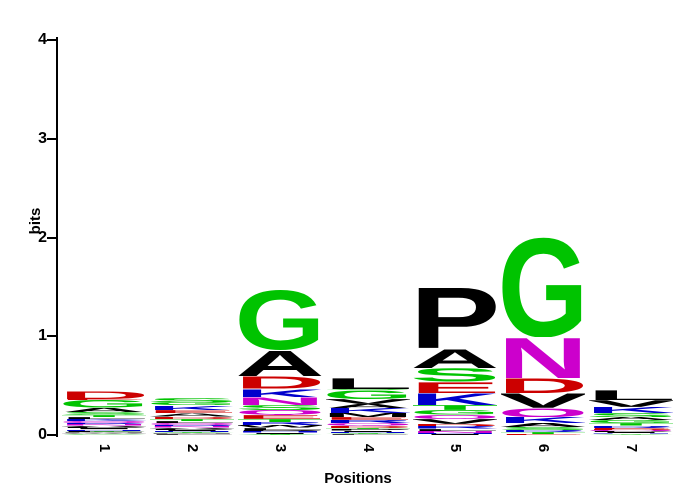  I want to click on svg-text: L, so click(280, 429).